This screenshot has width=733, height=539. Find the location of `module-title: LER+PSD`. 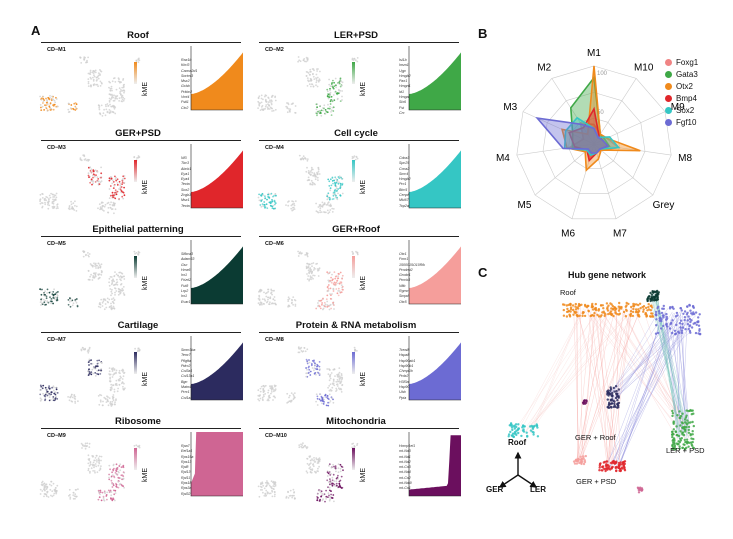

module-title: LER+PSD is located at coordinates (356, 35).